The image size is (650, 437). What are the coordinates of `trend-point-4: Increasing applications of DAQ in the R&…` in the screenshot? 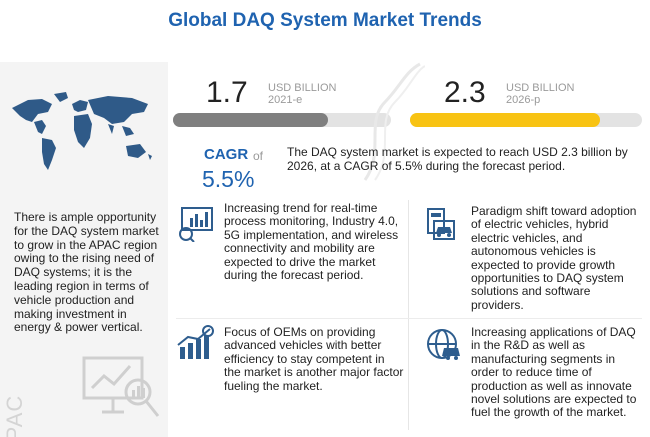 It's located at (554, 372).